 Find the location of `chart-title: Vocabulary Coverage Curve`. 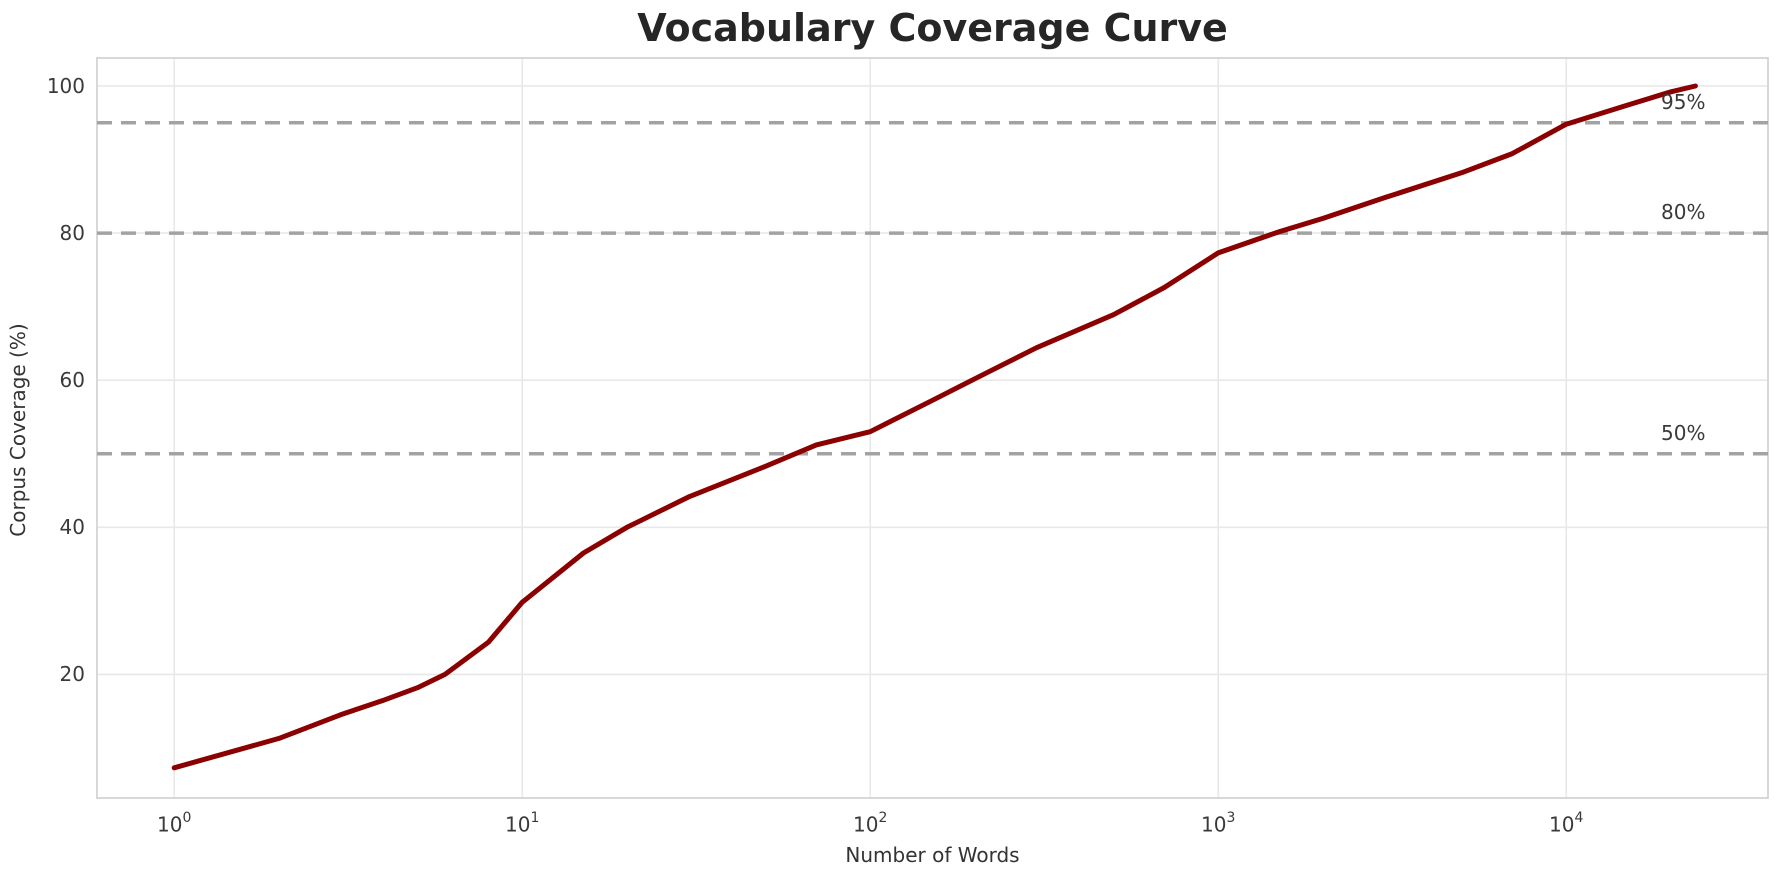

chart-title: Vocabulary Coverage Curve is located at coordinates (932, 28).